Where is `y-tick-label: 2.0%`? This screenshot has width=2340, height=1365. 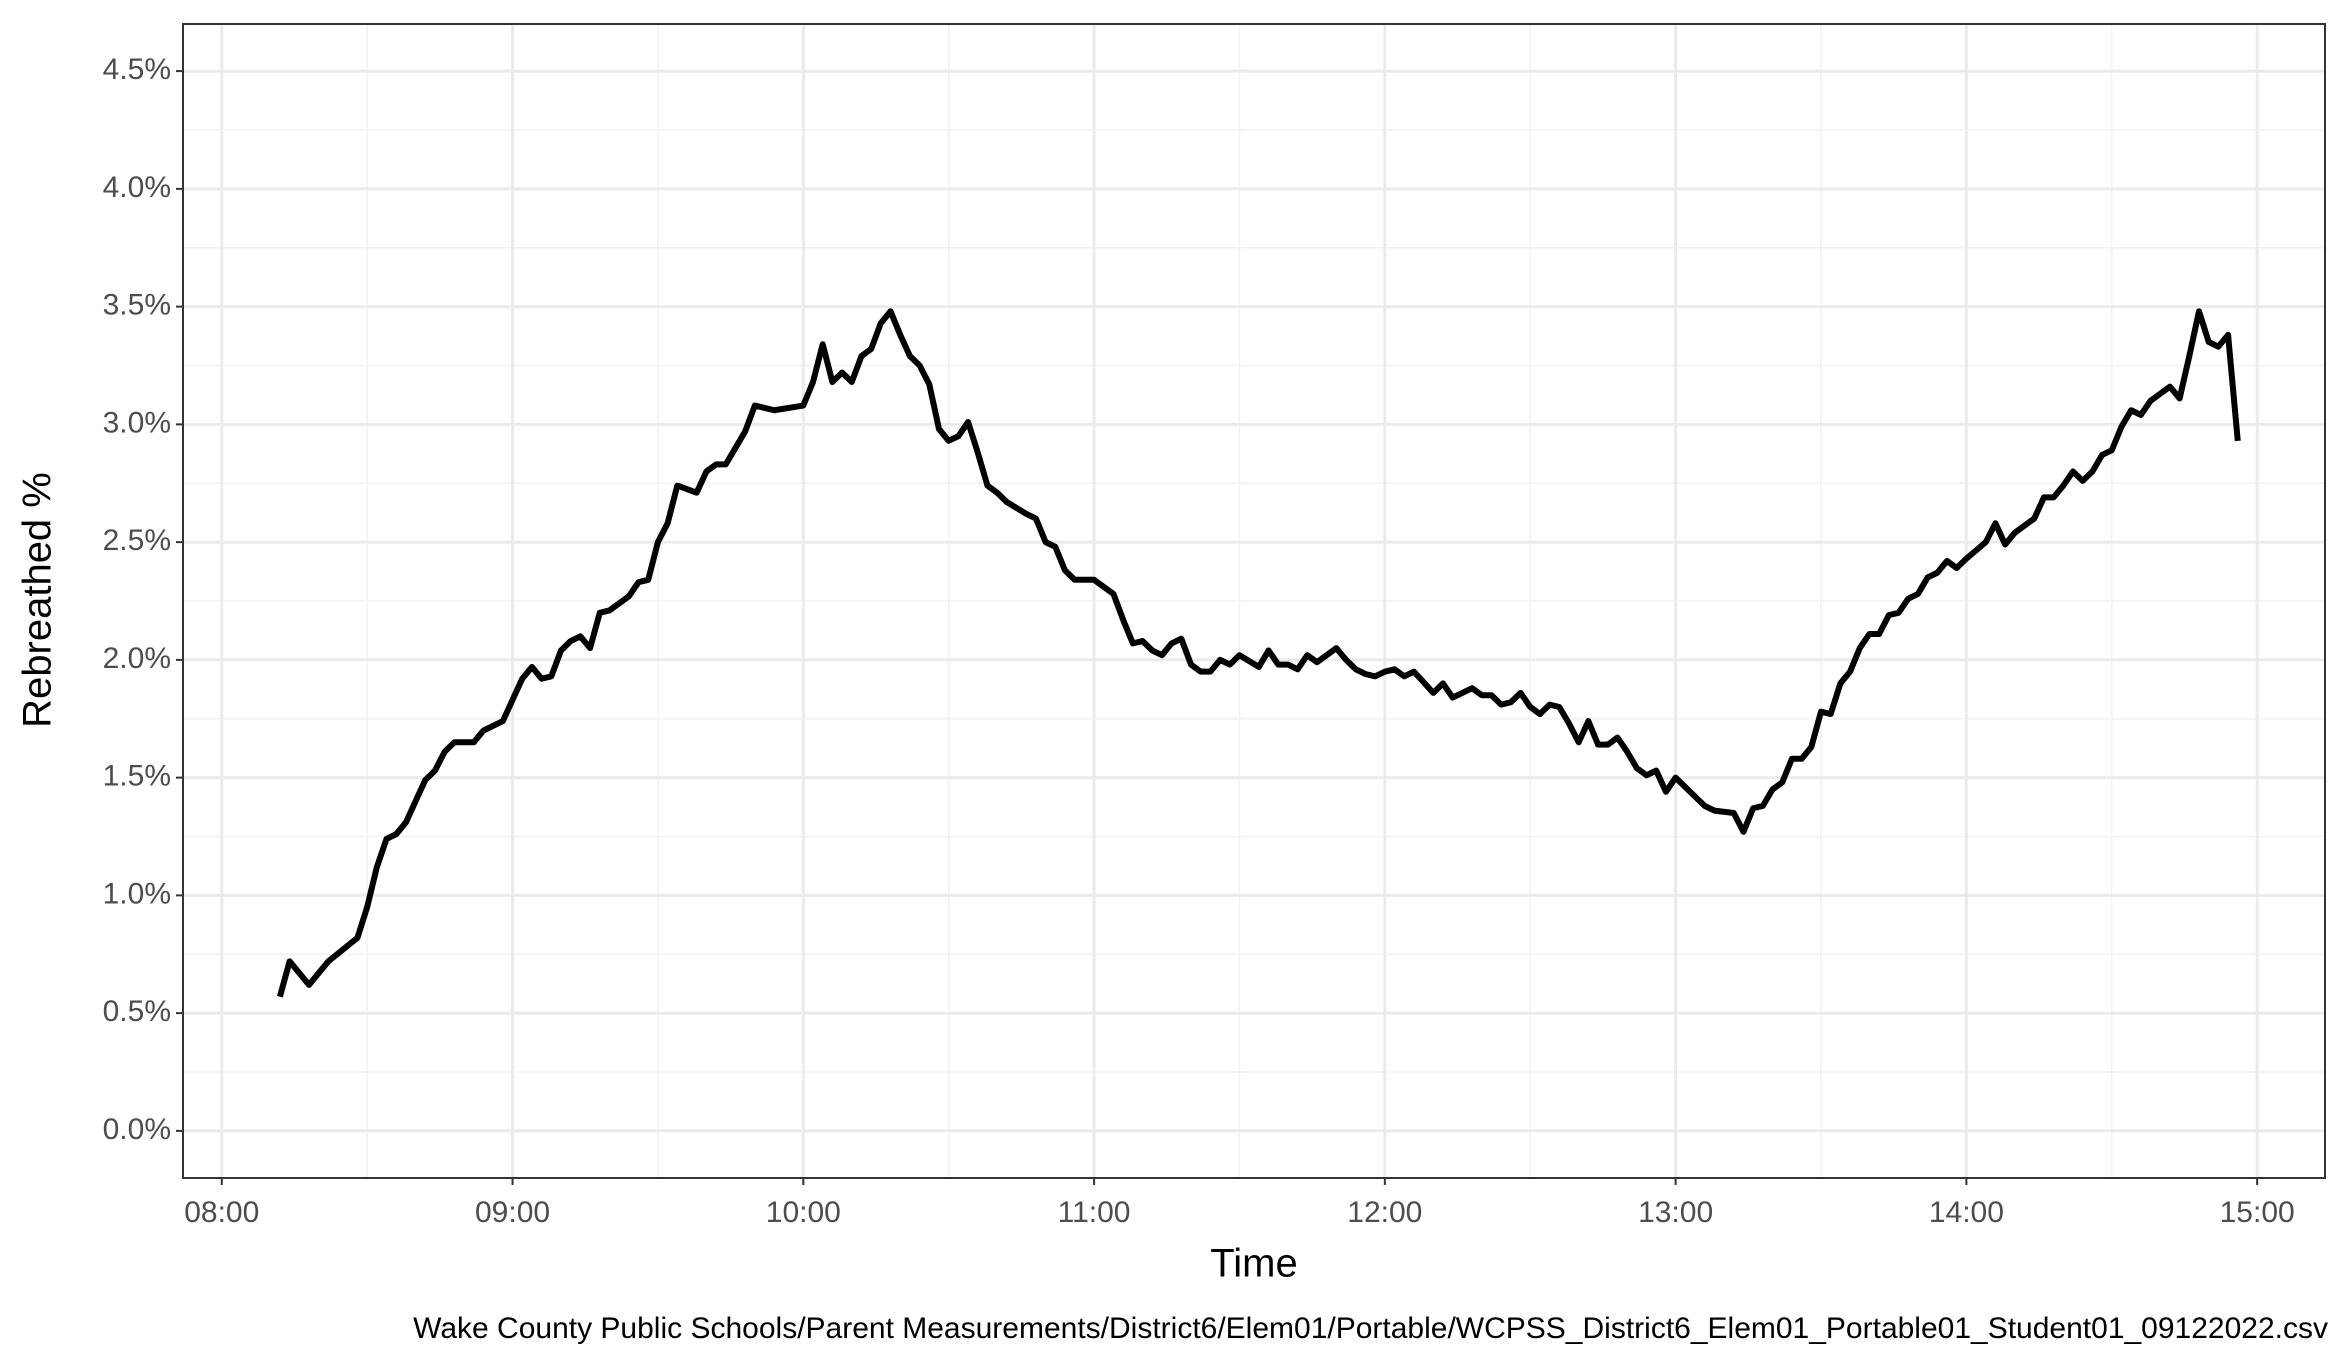
y-tick-label: 2.0% is located at coordinates (137, 658).